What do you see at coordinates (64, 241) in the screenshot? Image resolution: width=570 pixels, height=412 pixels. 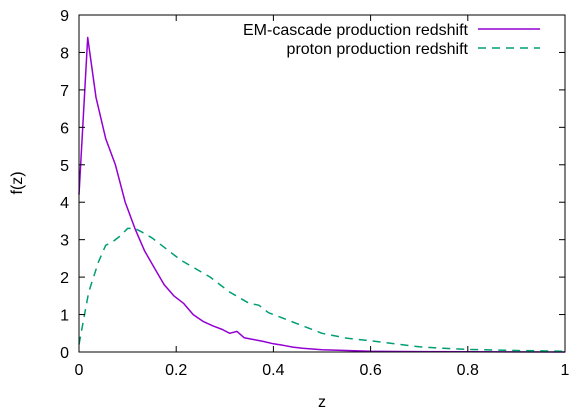 I see `y-tick-label: 3` at bounding box center [64, 241].